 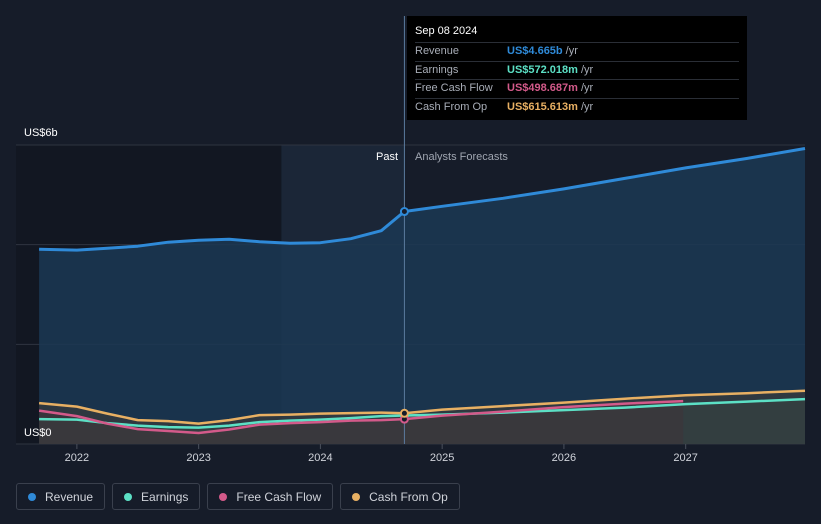 I want to click on legend-label: Revenue, so click(x=69, y=496).